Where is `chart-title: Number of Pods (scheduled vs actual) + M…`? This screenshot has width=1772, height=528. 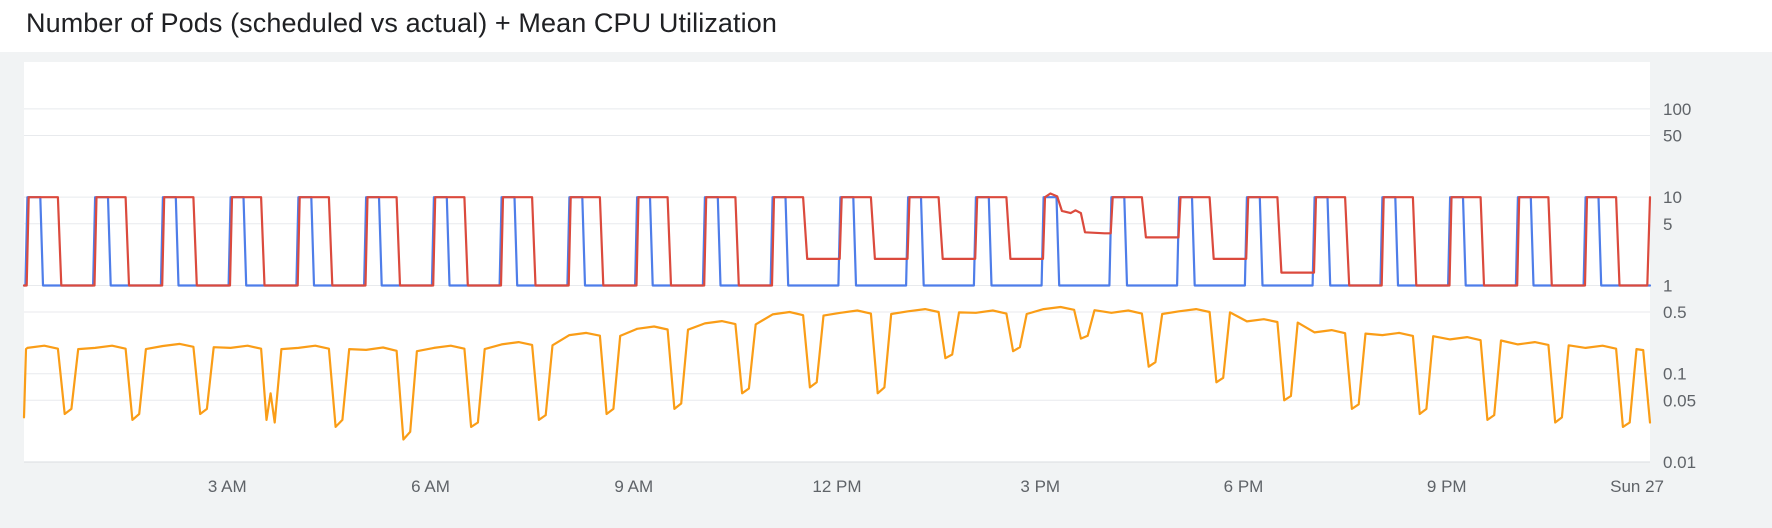 chart-title: Number of Pods (scheduled vs actual) + M… is located at coordinates (401, 23).